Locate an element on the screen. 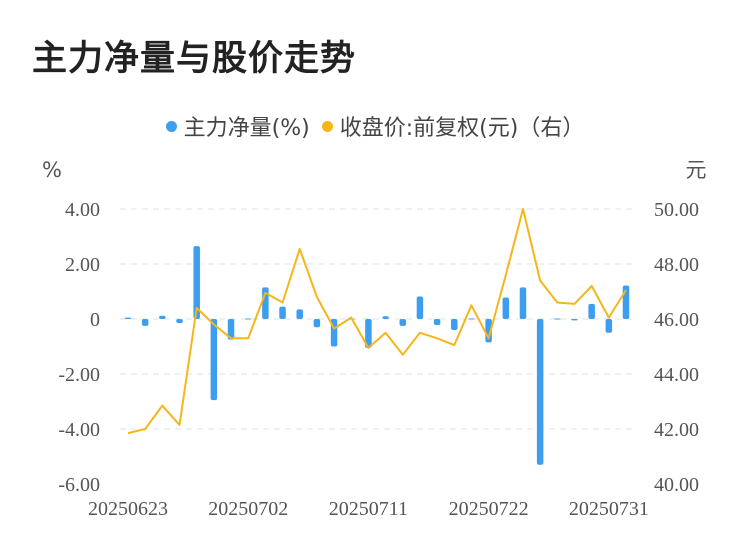 This screenshot has height=558, width=750. right-tick-label: 50.00 is located at coordinates (676, 210).